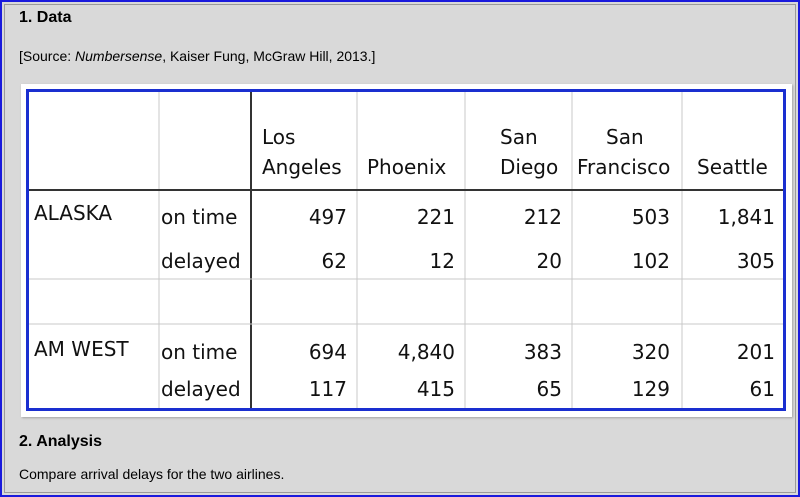 This screenshot has height=497, width=800. I want to click on table-cell: 4,840, so click(426, 352).